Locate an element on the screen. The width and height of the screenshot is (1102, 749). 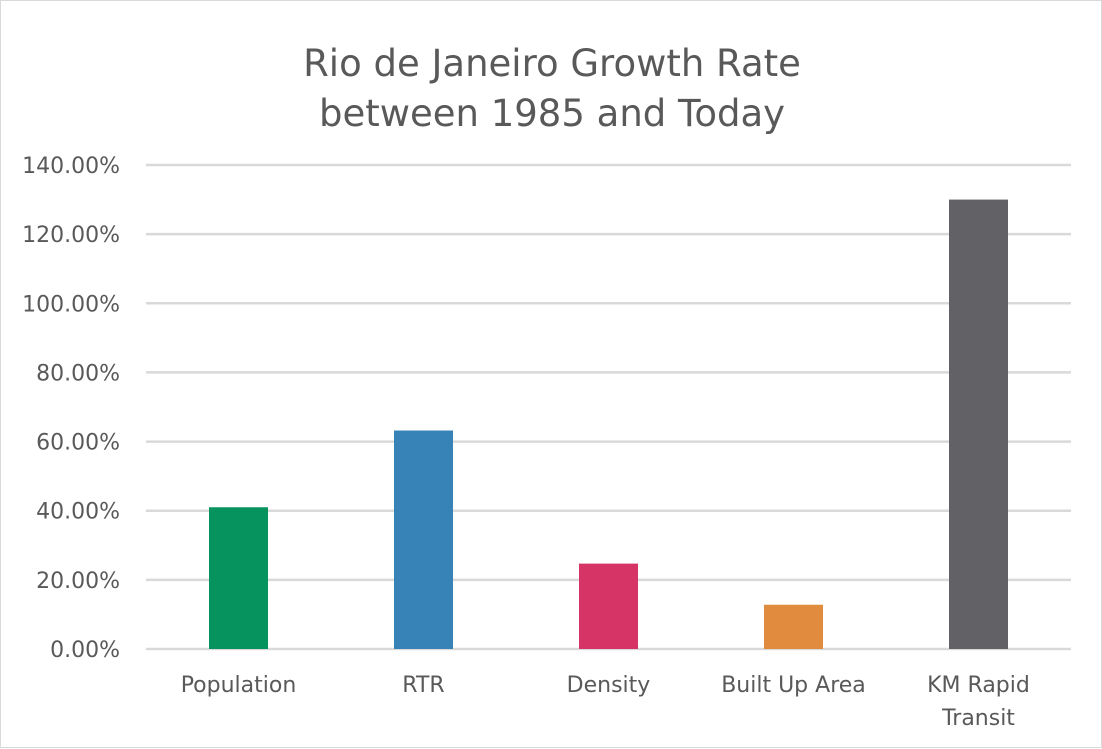
x-tick-label: KM Rapid is located at coordinates (978, 685).